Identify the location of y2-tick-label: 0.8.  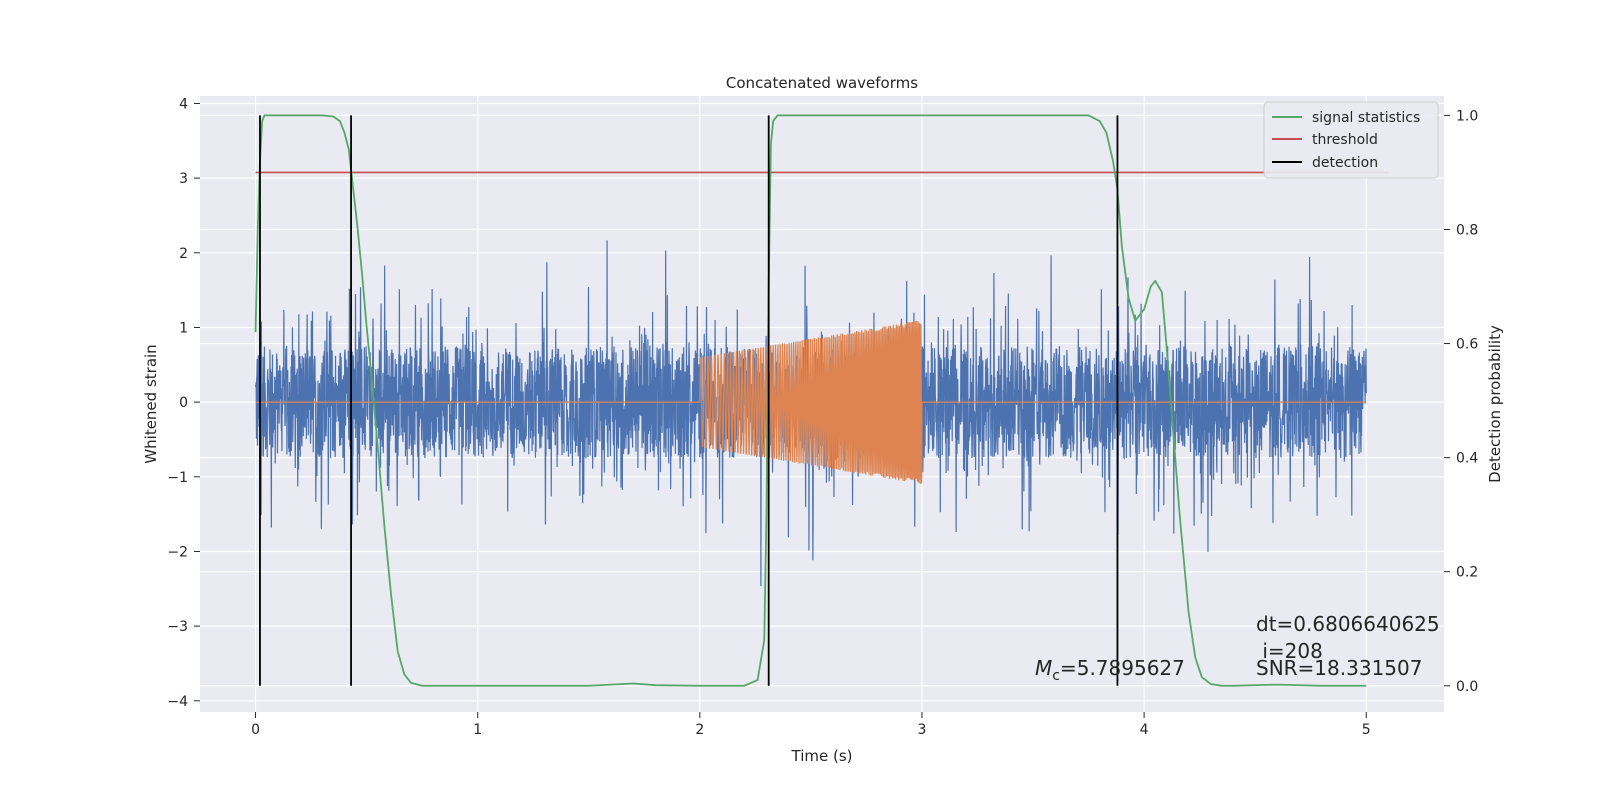
(1467, 230).